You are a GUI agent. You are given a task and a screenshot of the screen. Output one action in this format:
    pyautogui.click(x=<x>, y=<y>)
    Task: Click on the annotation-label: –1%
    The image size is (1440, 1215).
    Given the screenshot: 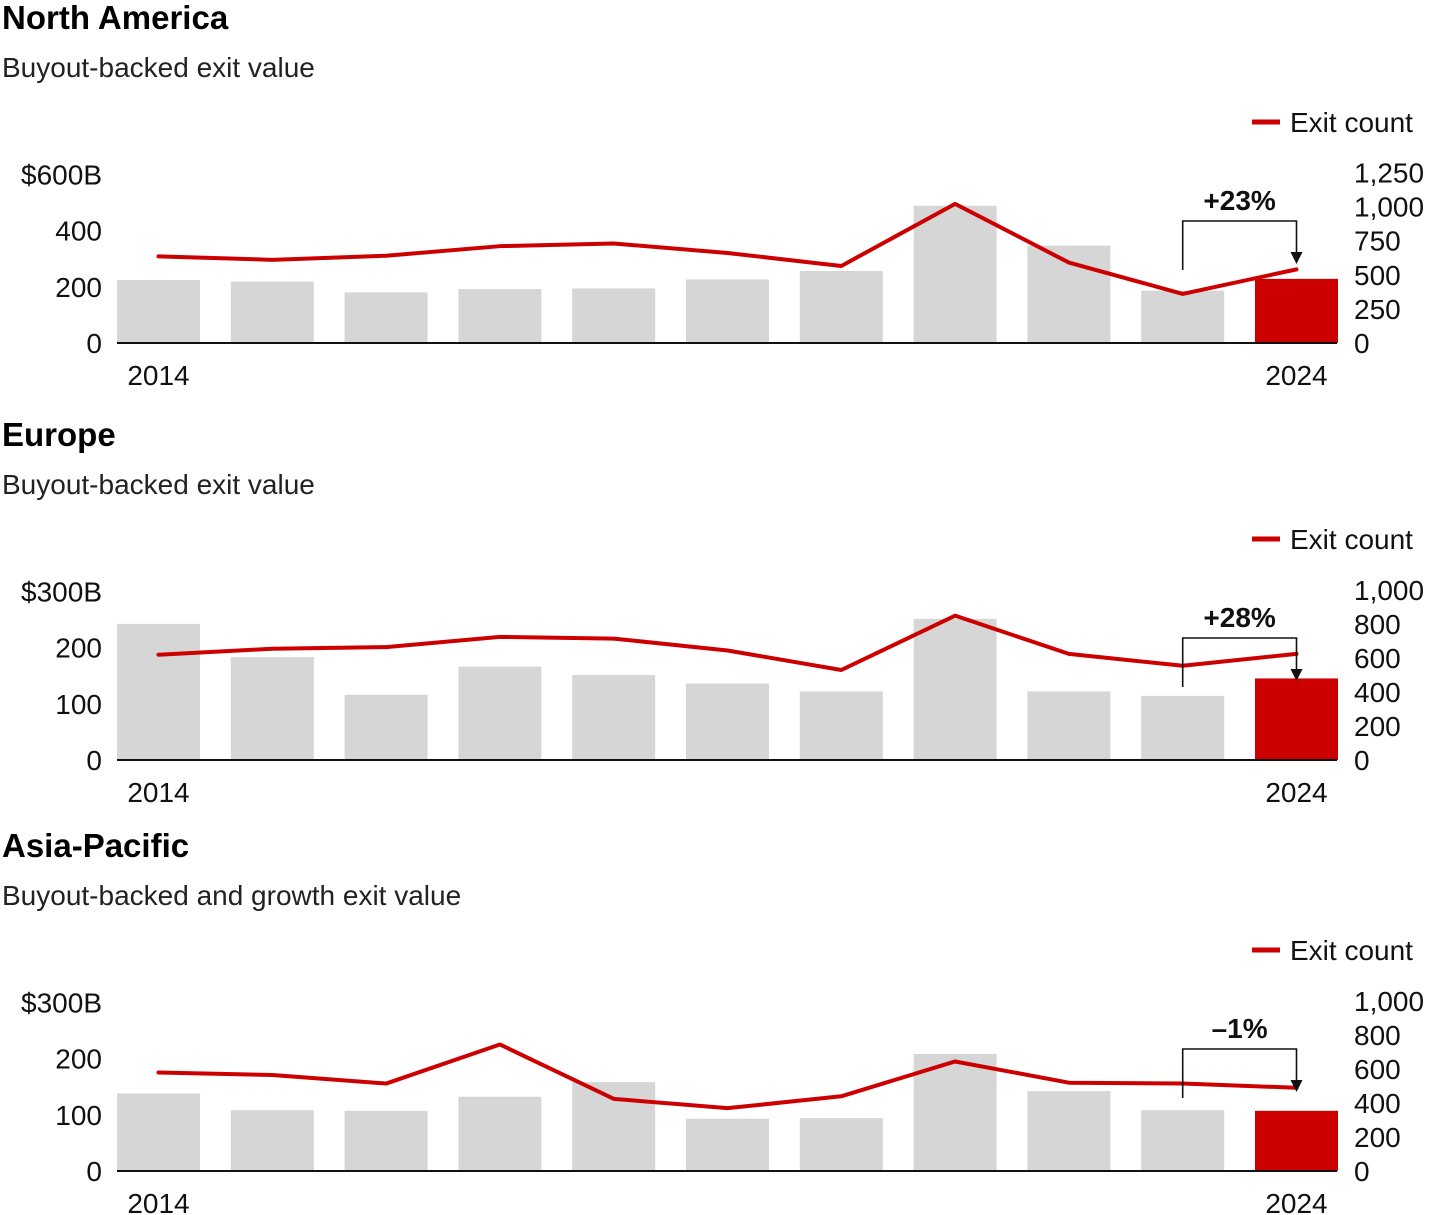 What is the action you would take?
    pyautogui.click(x=1240, y=1028)
    